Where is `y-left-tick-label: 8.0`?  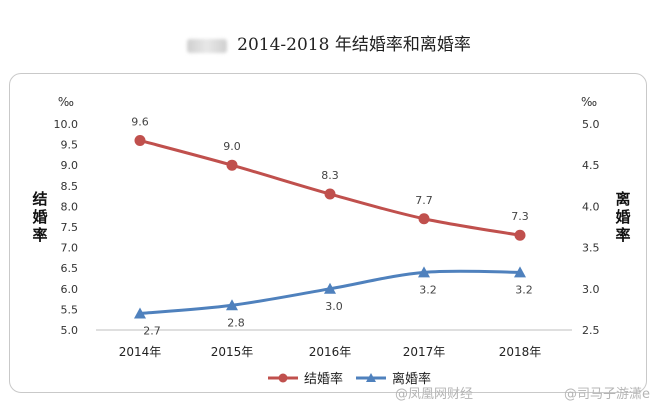 y-left-tick-label: 8.0 is located at coordinates (70, 206).